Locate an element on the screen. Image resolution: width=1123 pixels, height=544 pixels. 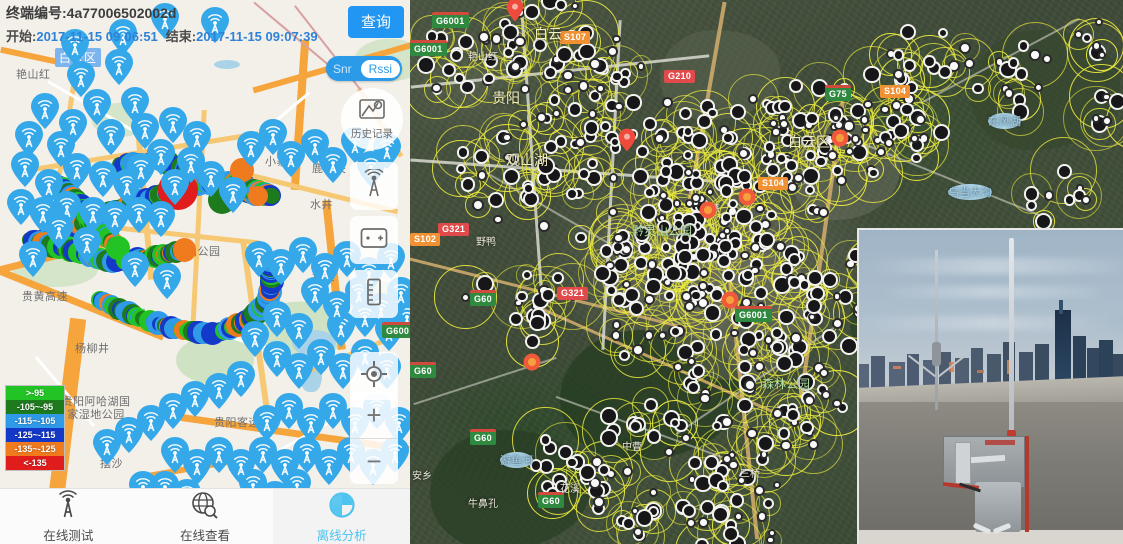
device-button is located at coordinates (374, 240).